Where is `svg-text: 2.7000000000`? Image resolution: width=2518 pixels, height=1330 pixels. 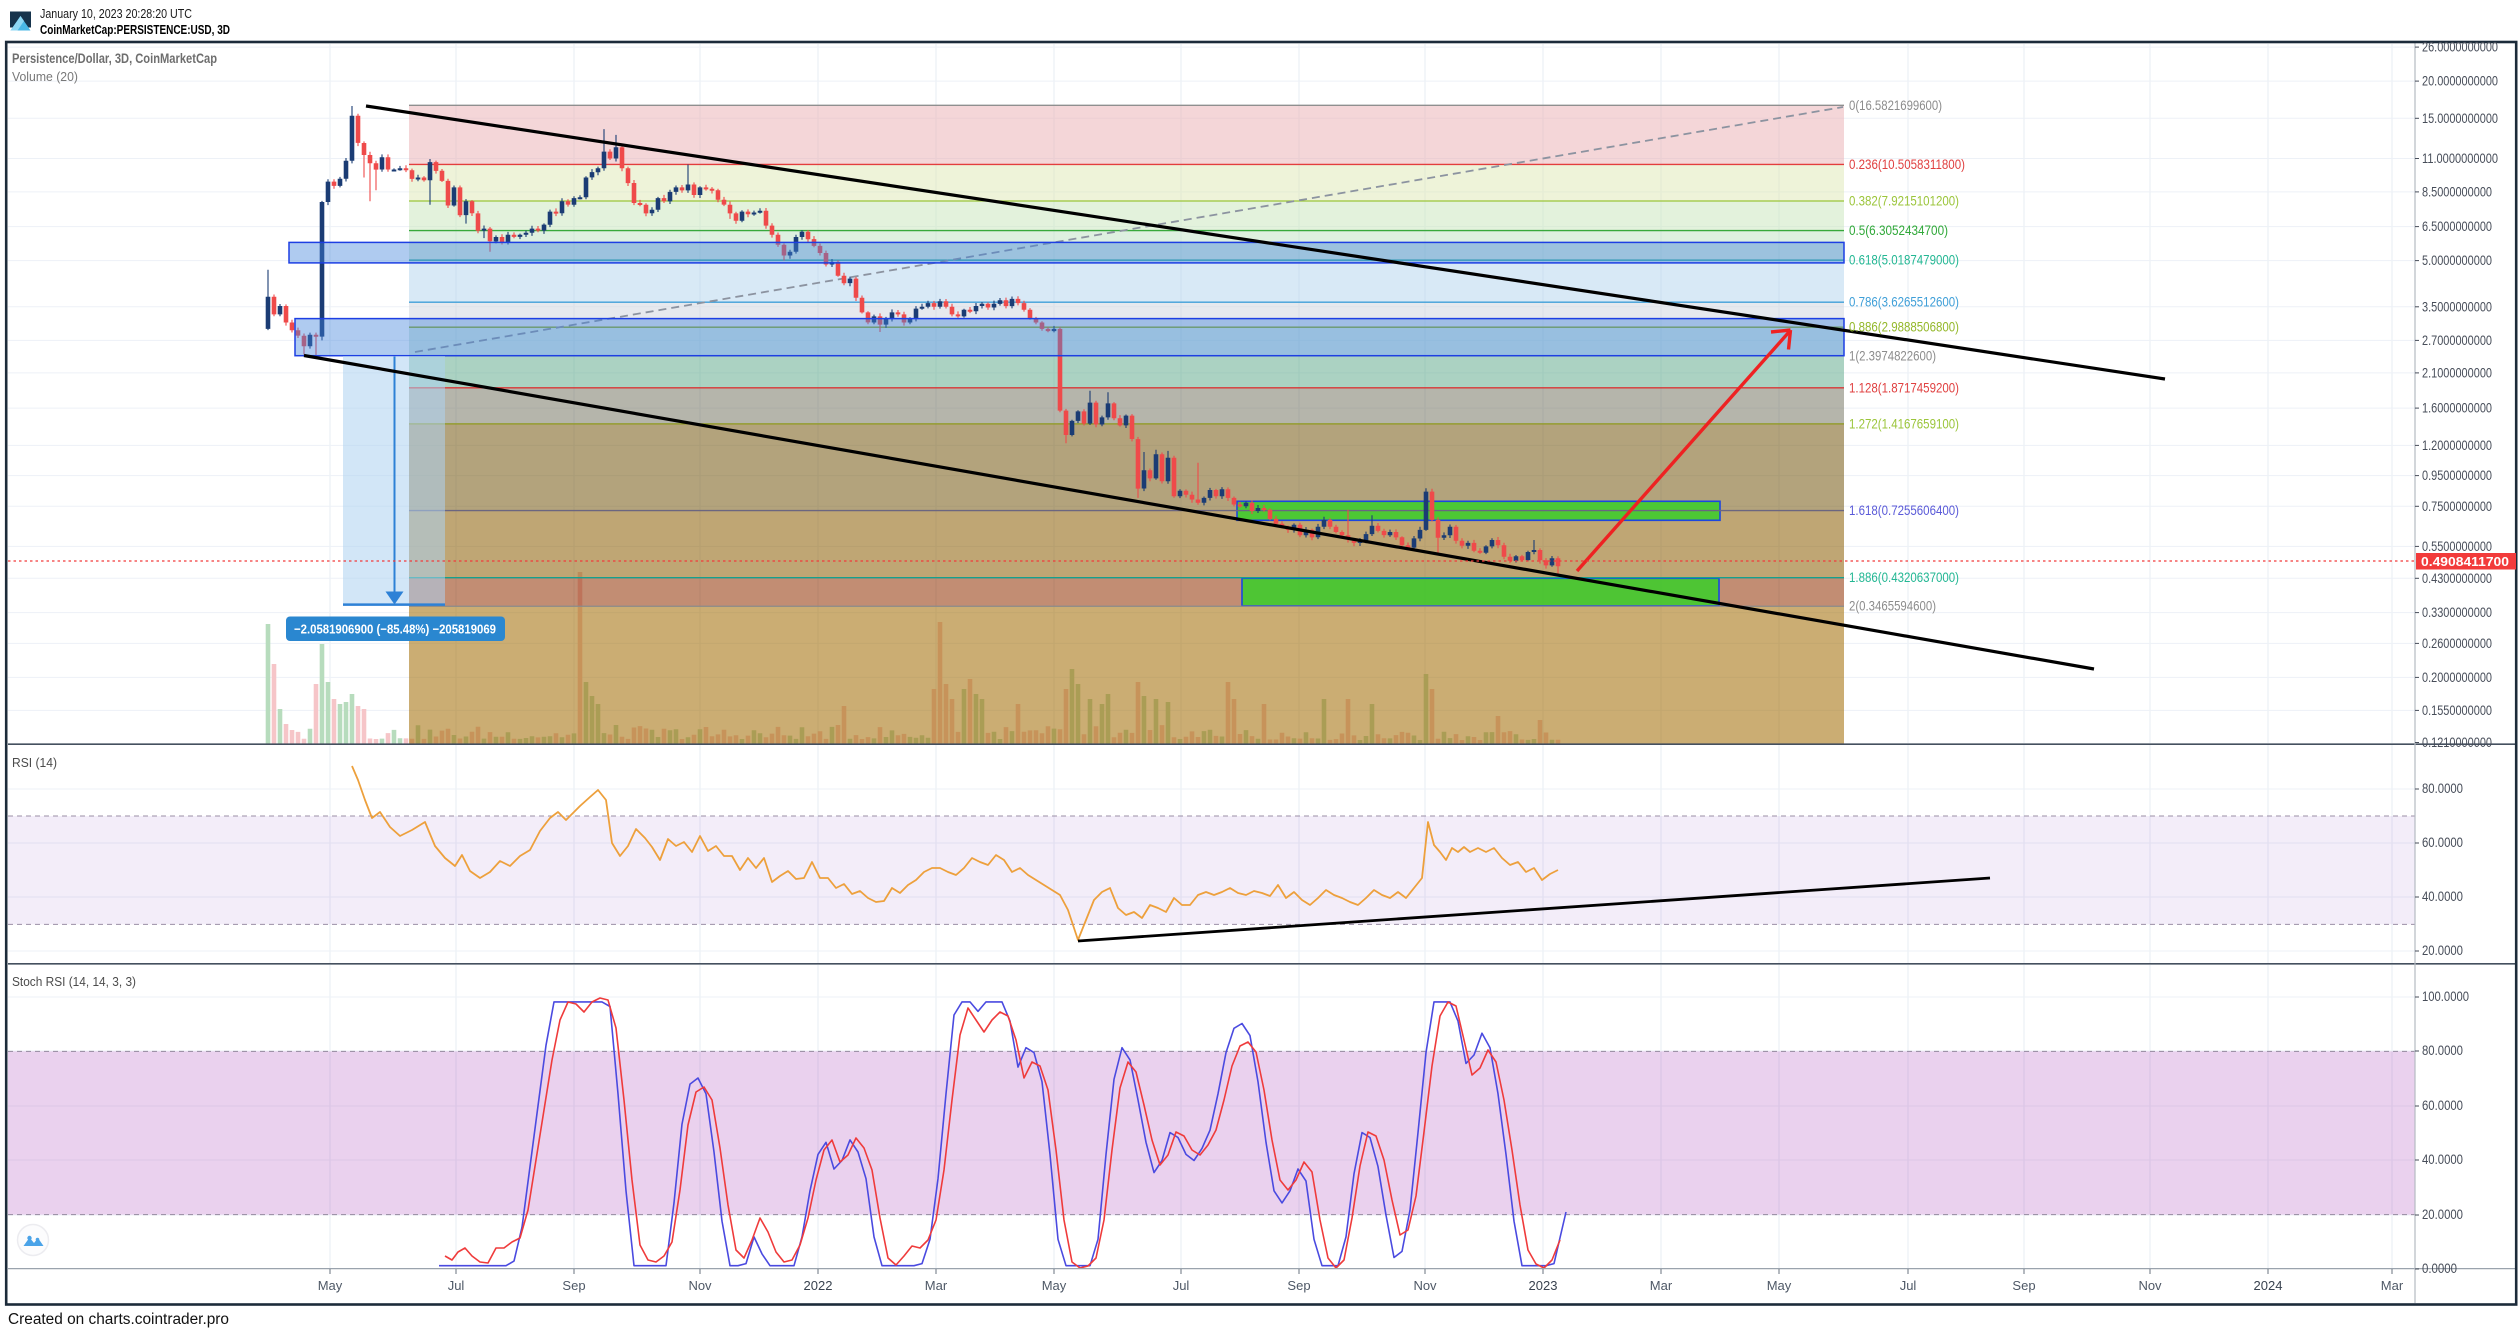
svg-text: 2.7000000000 is located at coordinates (2457, 340).